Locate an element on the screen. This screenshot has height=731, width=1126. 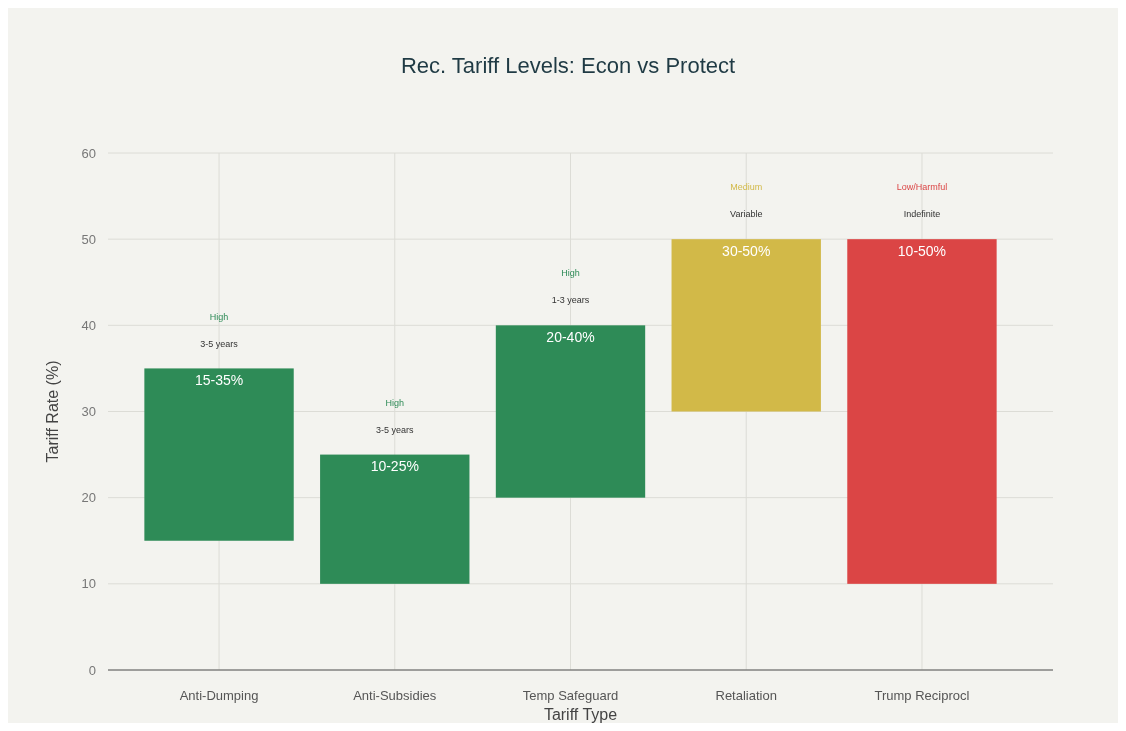
y-tick-label: 20 is located at coordinates (88, 498).